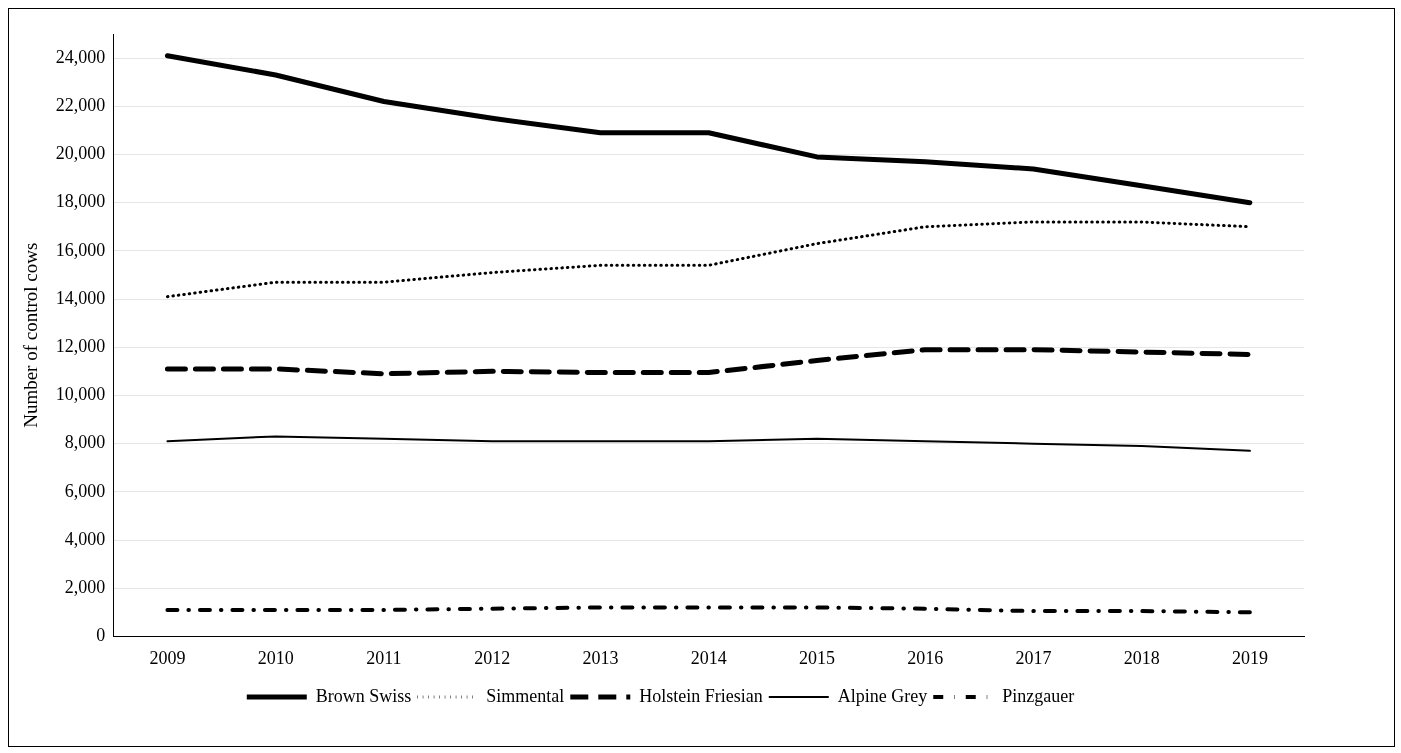 Image resolution: width=1401 pixels, height=753 pixels. Describe the element at coordinates (80, 56) in the screenshot. I see `y-tick-label: 24,000` at that location.